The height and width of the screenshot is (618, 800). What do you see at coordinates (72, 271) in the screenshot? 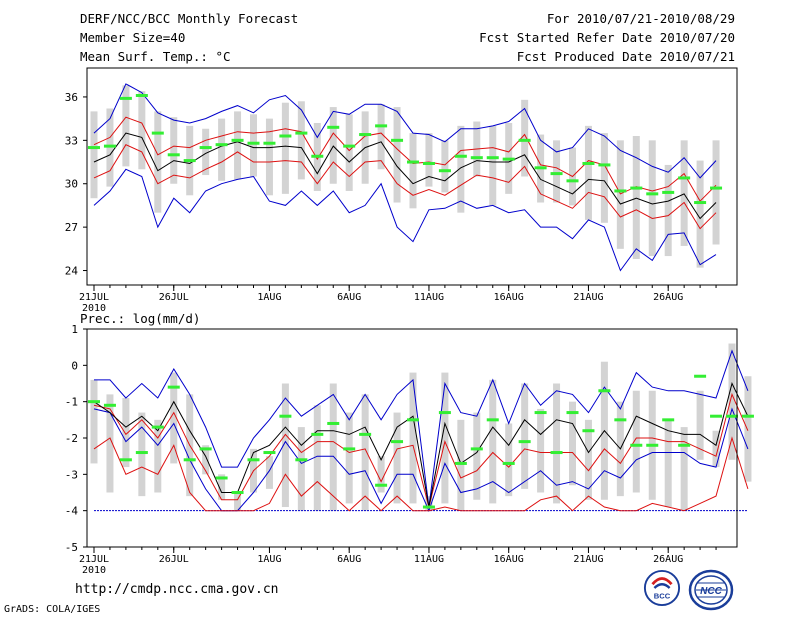
I see `temp-ytick-label: 24` at bounding box center [72, 271].